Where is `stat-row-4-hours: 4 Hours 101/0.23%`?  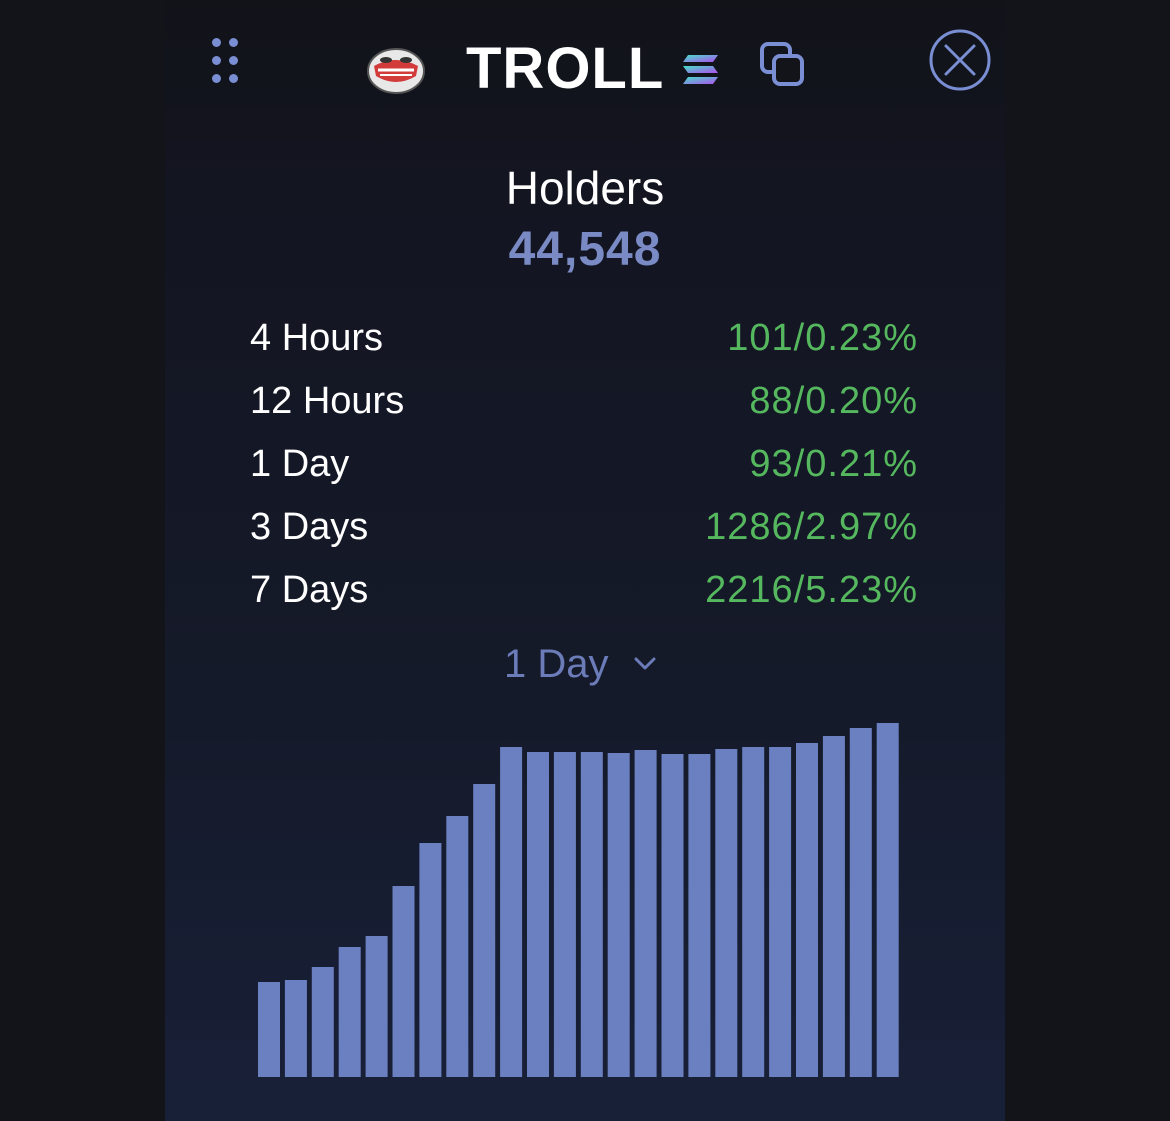 stat-row-4-hours: 4 Hours 101/0.23% is located at coordinates (584, 338).